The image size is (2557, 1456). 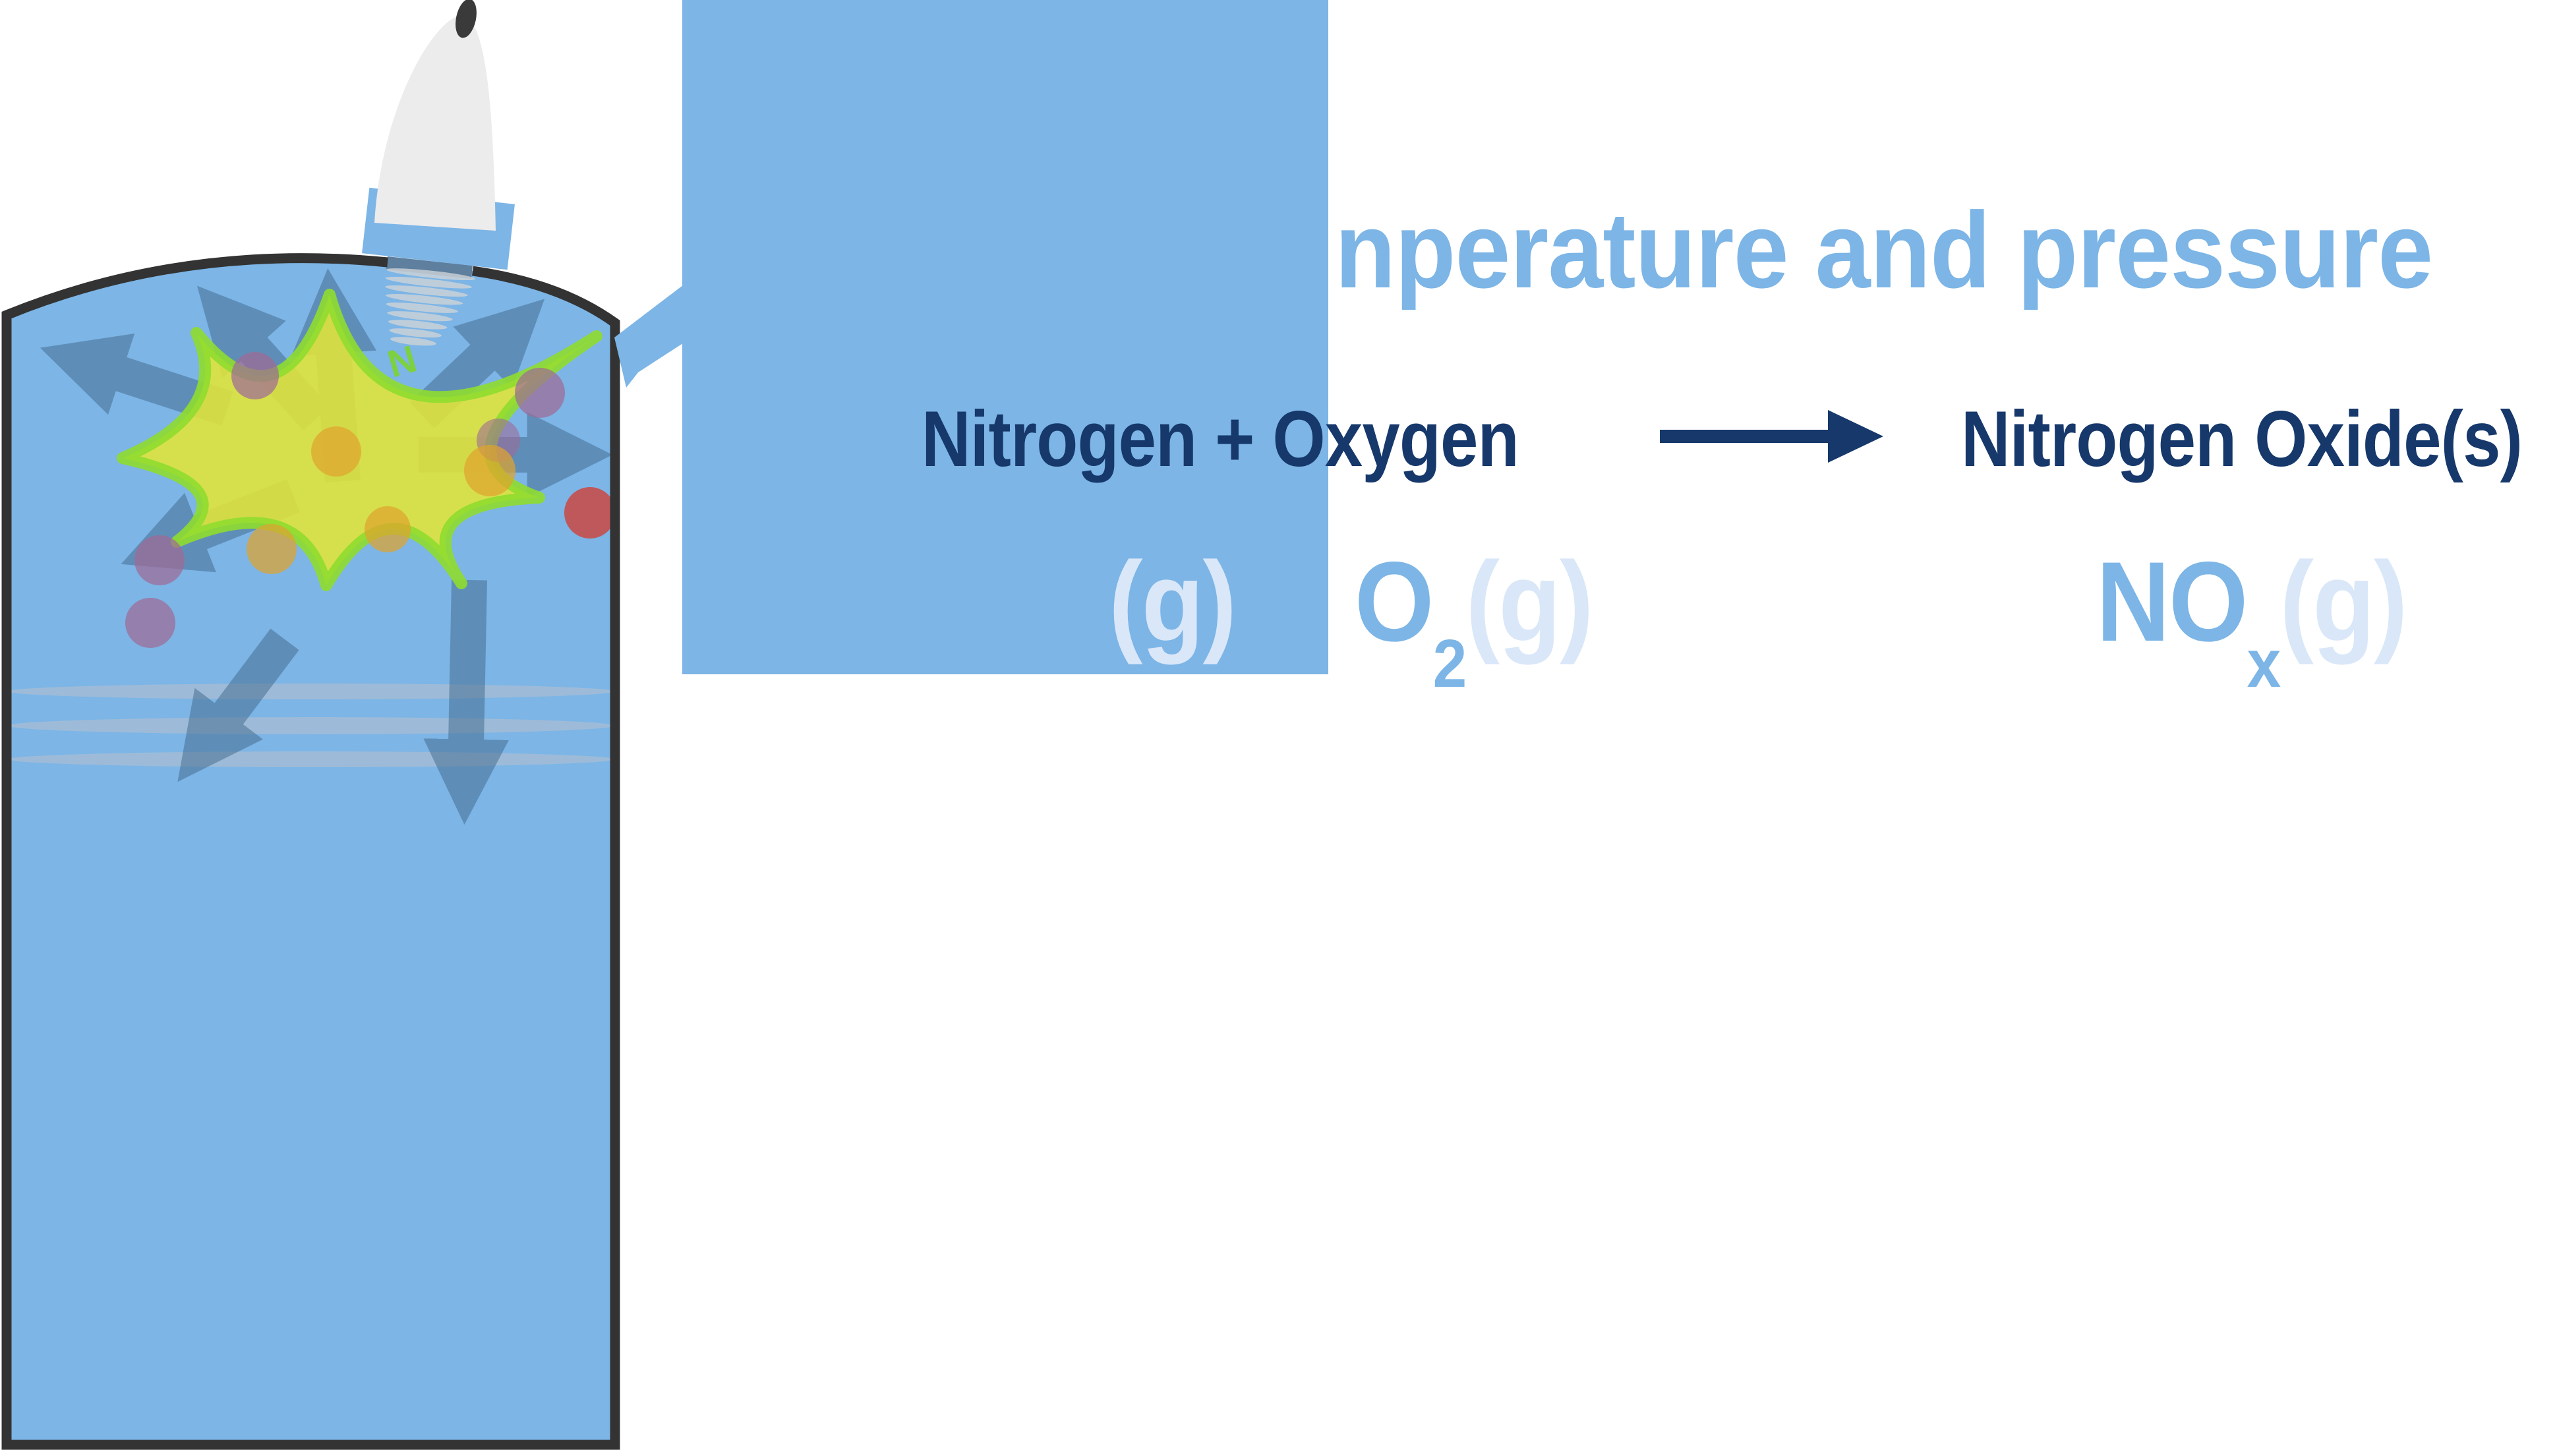 I want to click on callout-tail, so click(x=651, y=334).